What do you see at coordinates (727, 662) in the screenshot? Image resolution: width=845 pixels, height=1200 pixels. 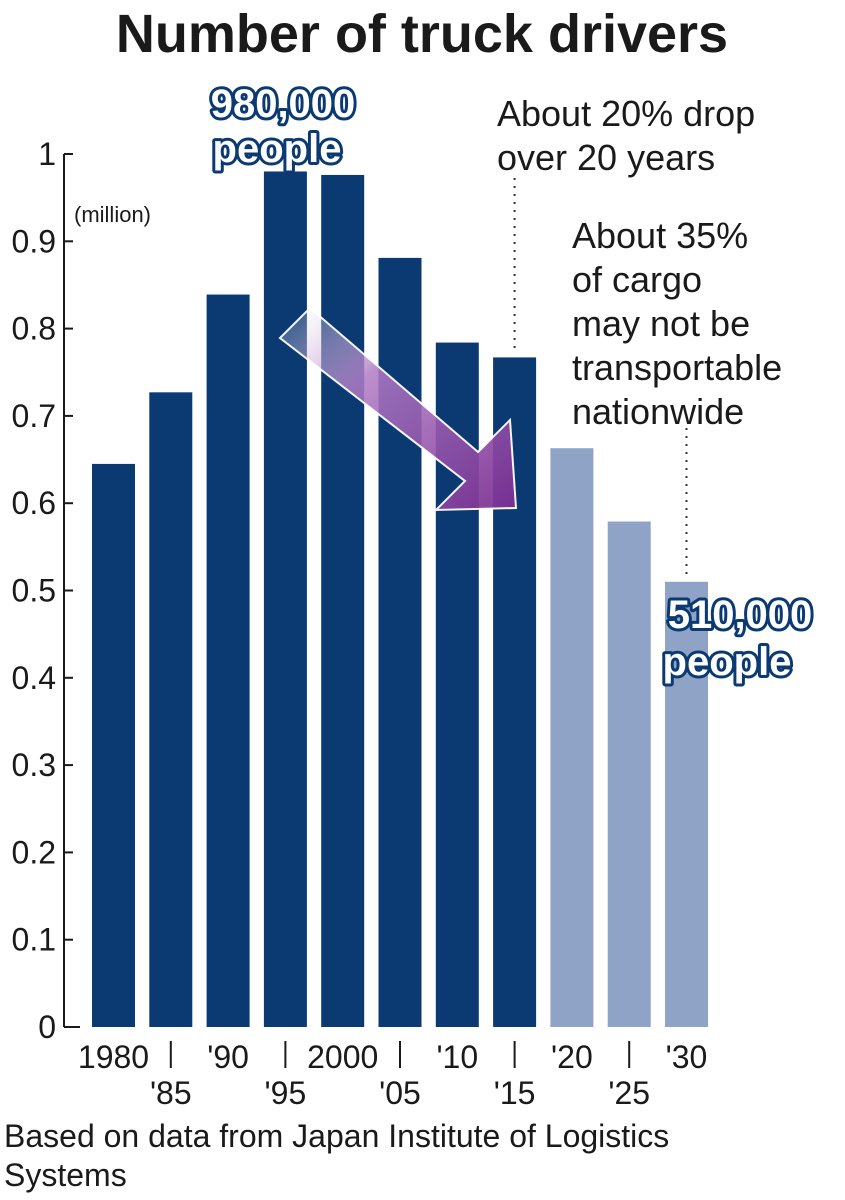 I see `end-label-line-2: people` at bounding box center [727, 662].